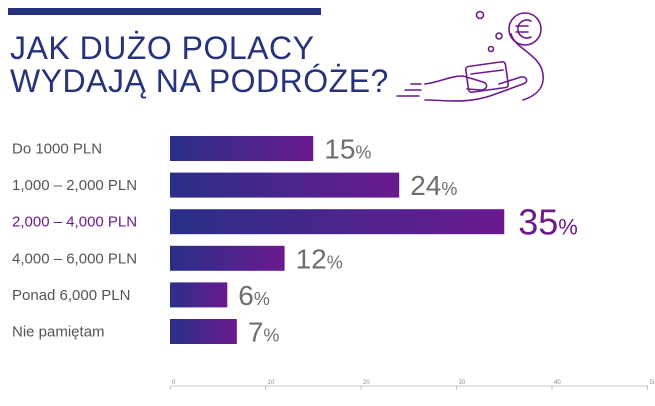  Describe the element at coordinates (199, 81) in the screenshot. I see `title-line-2: WYDAJĄ NA PODRÓŻE?` at that location.